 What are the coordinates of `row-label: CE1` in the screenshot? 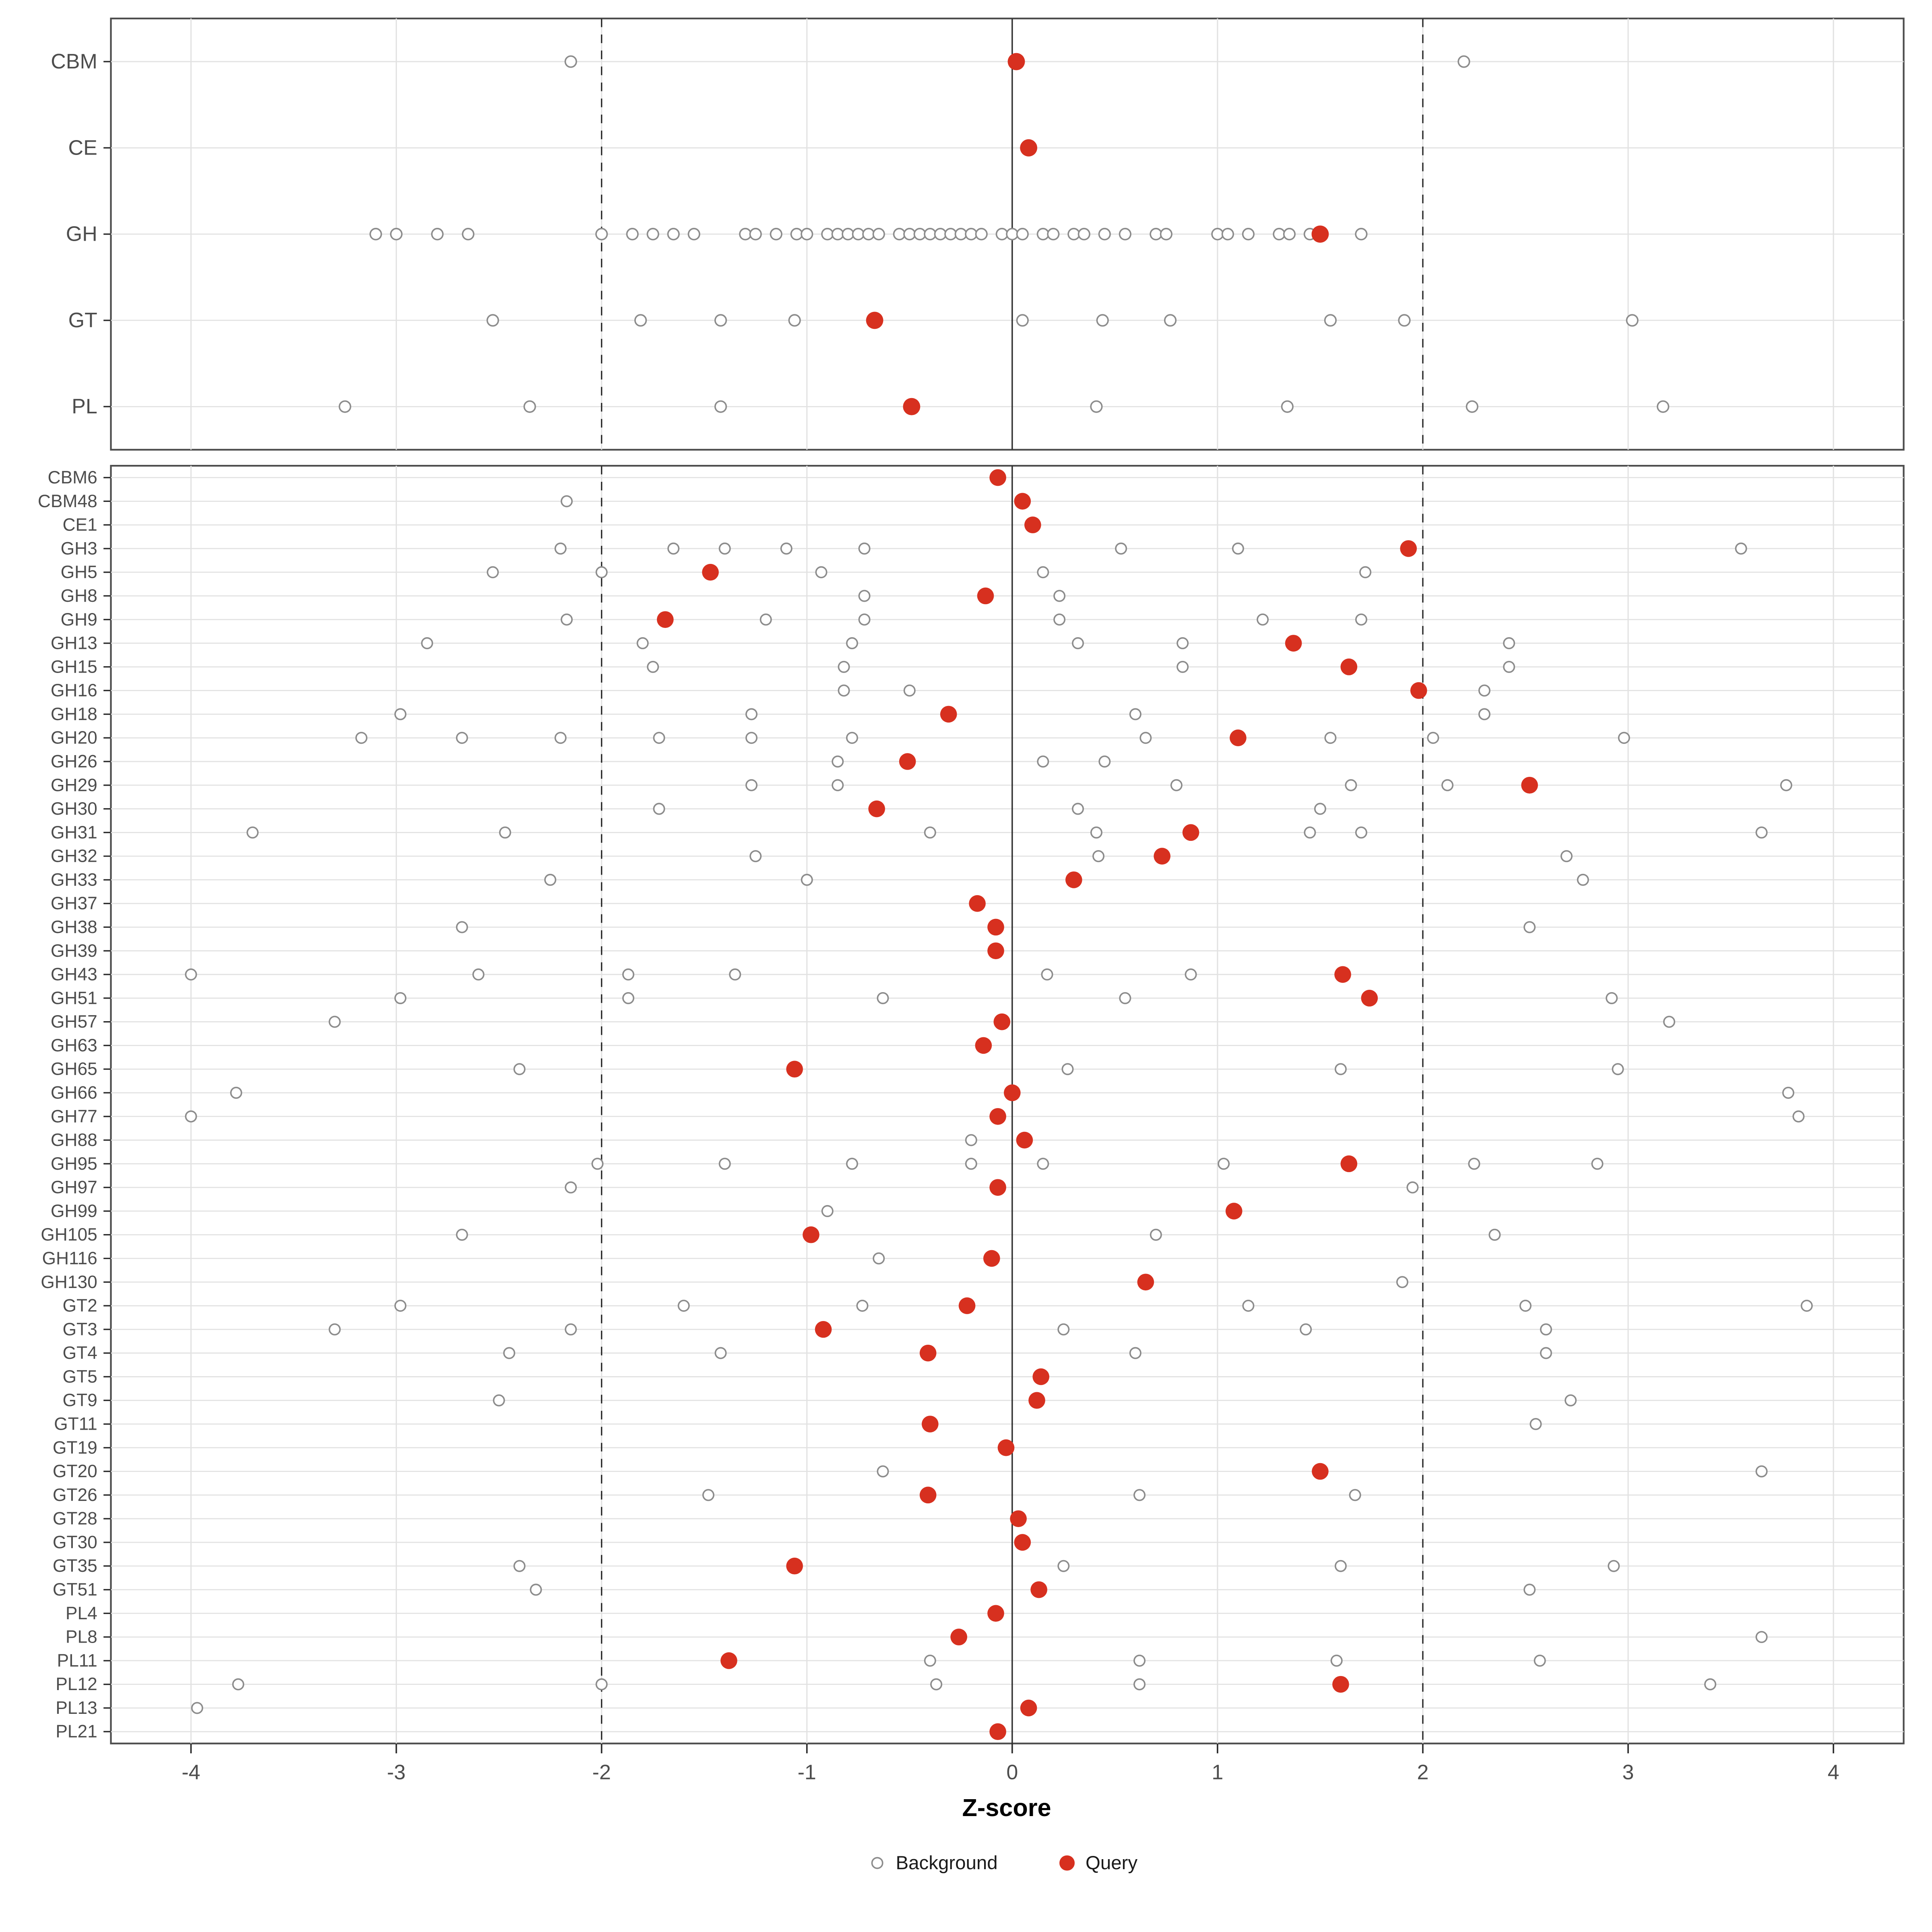 It's located at (80, 525).